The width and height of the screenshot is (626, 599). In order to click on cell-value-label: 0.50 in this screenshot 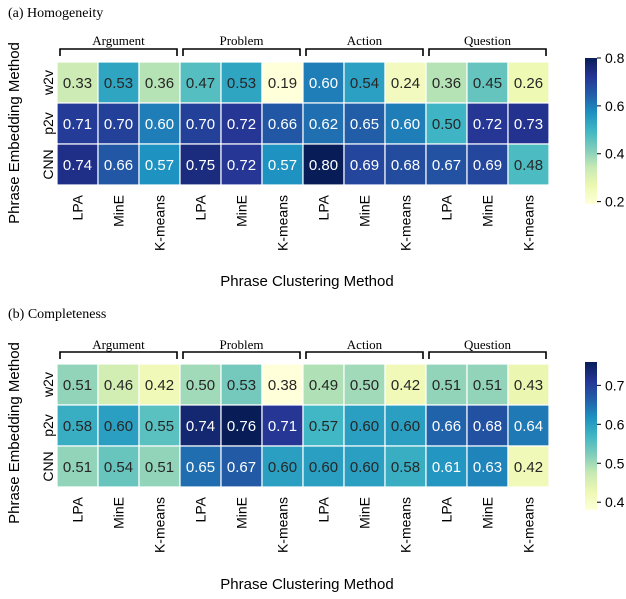, I will do `click(446, 124)`.